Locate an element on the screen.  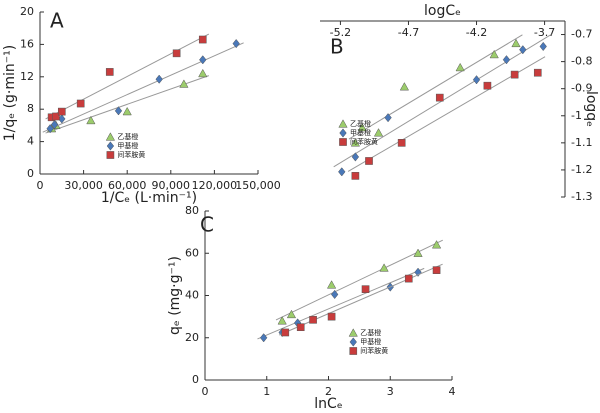
x-tick-label: 150,000 is located at coordinates (258, 185).